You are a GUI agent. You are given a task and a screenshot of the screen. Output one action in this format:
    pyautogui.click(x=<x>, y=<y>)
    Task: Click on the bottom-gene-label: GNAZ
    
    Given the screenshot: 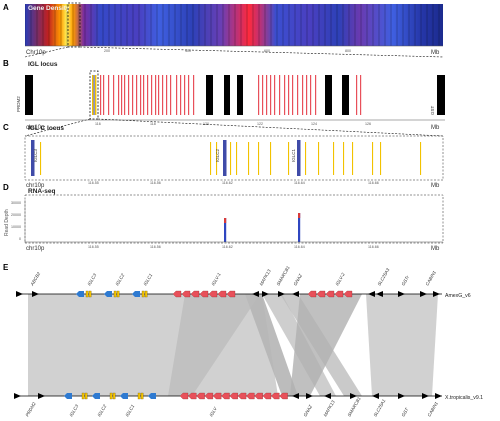 What is the action you would take?
    pyautogui.click(x=308, y=411)
    